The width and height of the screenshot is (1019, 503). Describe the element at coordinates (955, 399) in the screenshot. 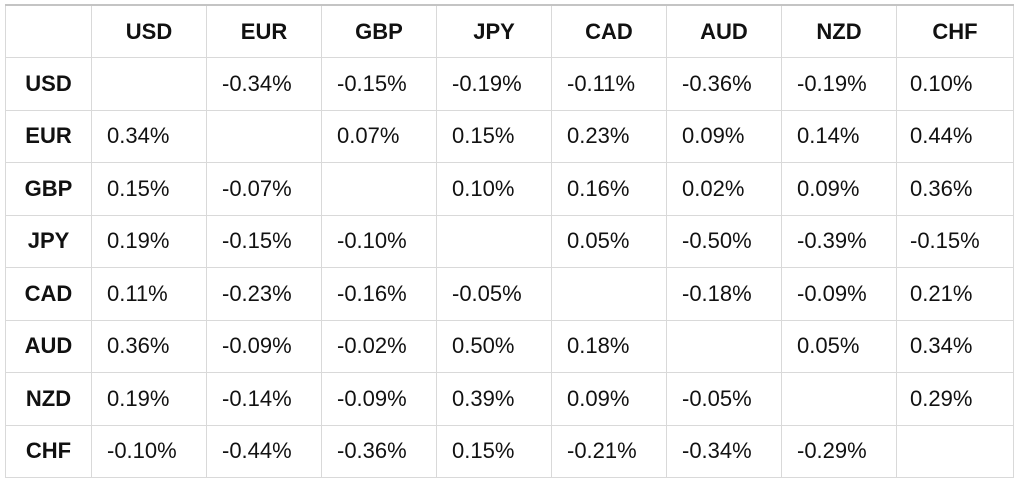

I see `table-cell: 0.29%` at that location.